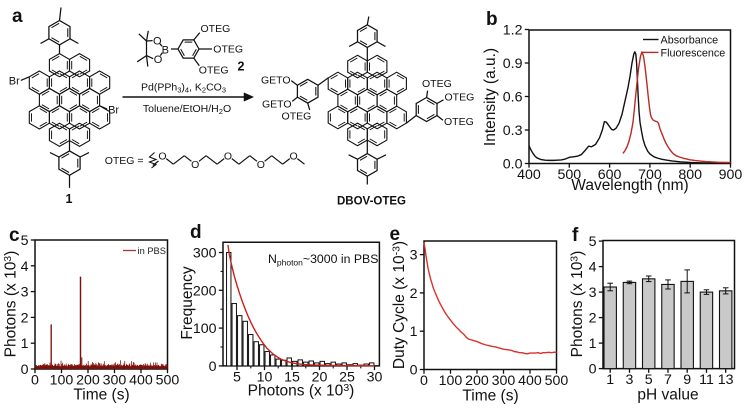  Describe the element at coordinates (124, 161) in the screenshot. I see `svg-text: OTEG =` at that location.